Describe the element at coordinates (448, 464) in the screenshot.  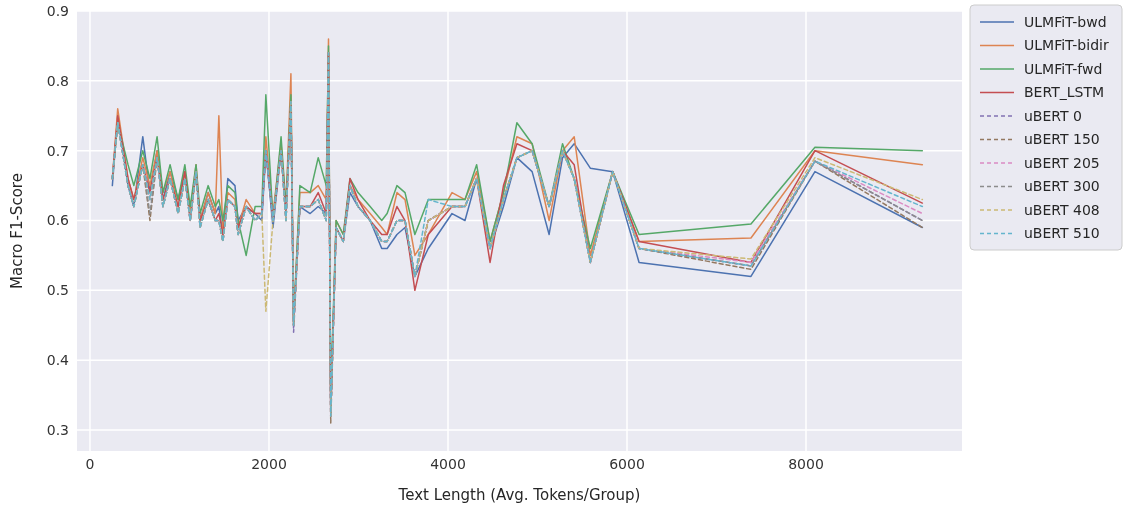
I see `x-tick-label: 4000` at that location.